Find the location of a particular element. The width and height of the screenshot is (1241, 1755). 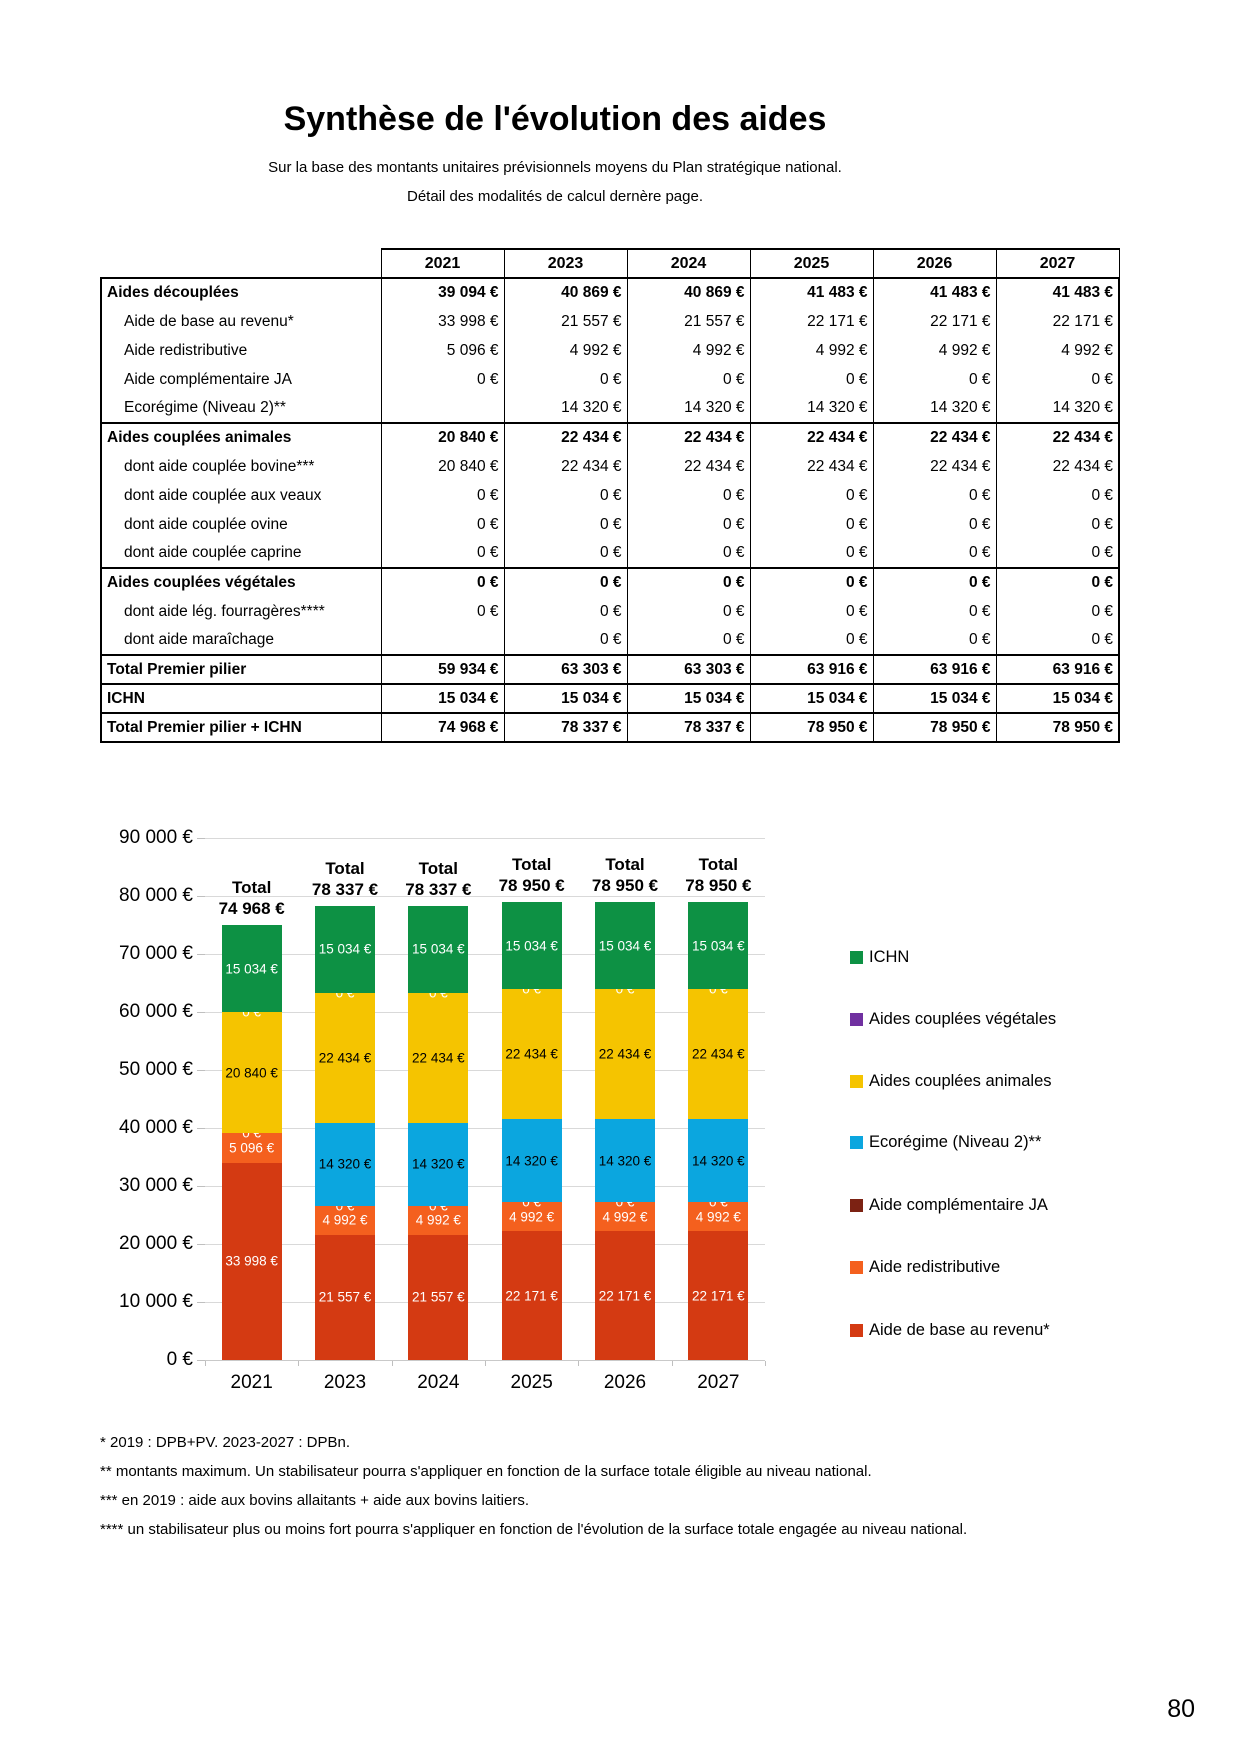

bar-total-value: 74 968 € is located at coordinates (251, 909).